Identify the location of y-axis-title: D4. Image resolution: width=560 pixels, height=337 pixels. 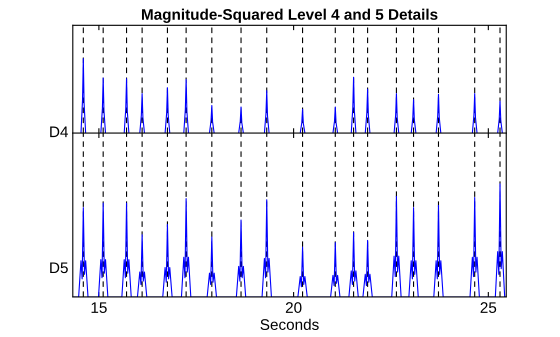
(59, 132).